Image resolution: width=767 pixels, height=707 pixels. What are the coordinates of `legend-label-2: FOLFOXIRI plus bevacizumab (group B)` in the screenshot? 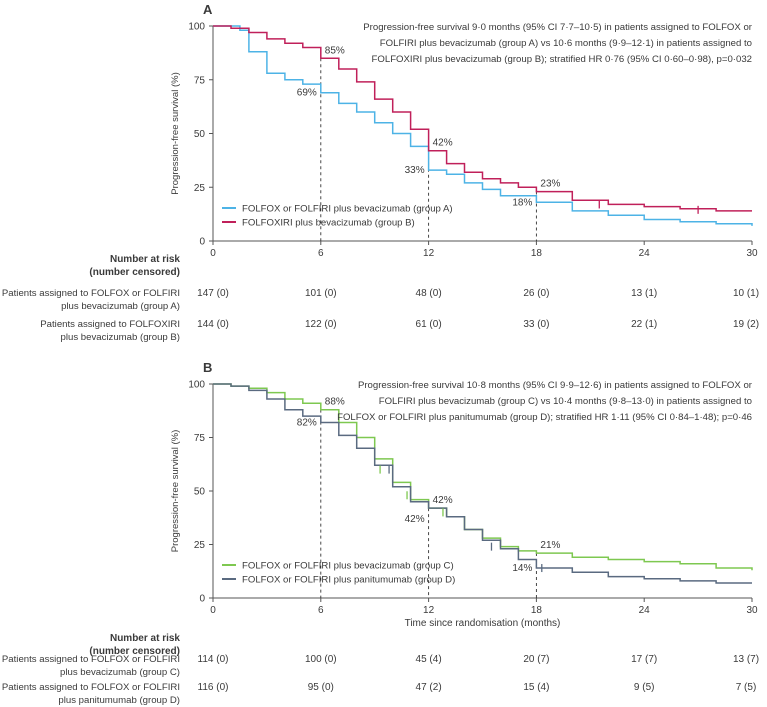 It's located at (328, 223).